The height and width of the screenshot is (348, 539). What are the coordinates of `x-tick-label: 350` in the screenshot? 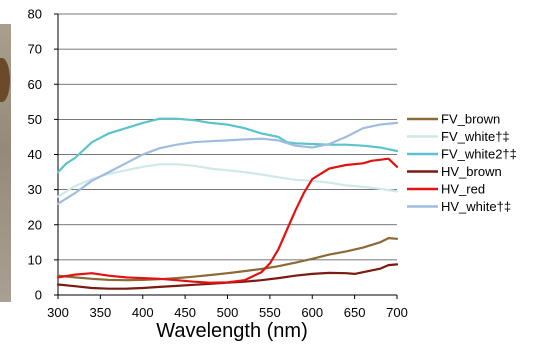 It's located at (101, 312).